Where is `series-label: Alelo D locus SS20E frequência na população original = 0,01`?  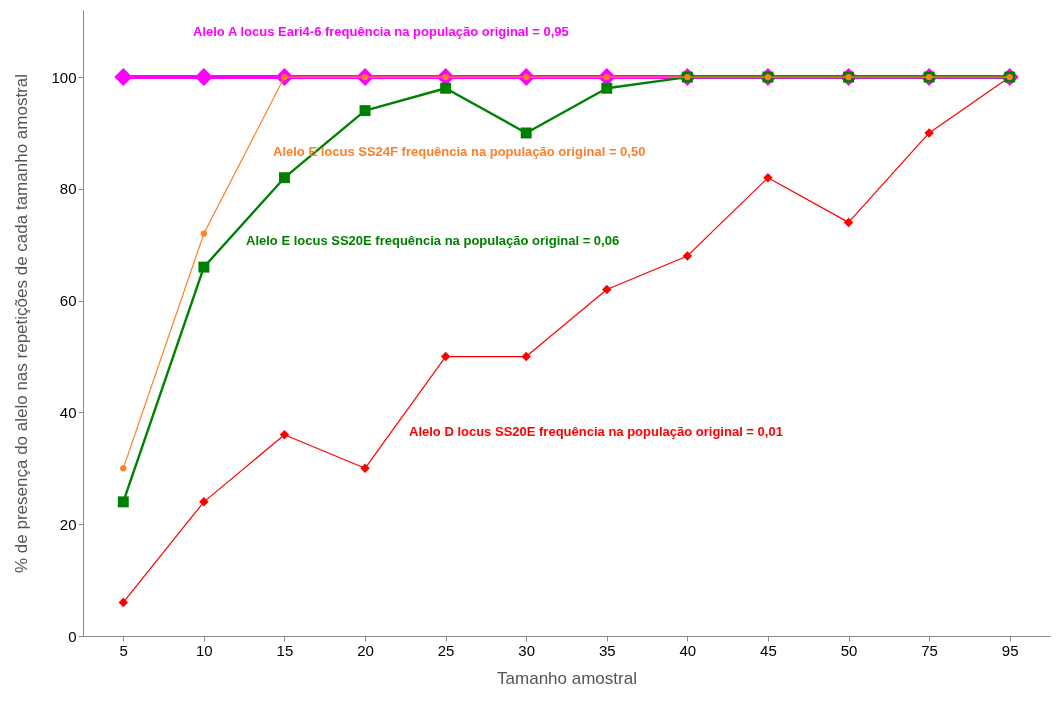
series-label: Alelo D locus SS20E frequência na população original = 0,01 is located at coordinates (596, 431).